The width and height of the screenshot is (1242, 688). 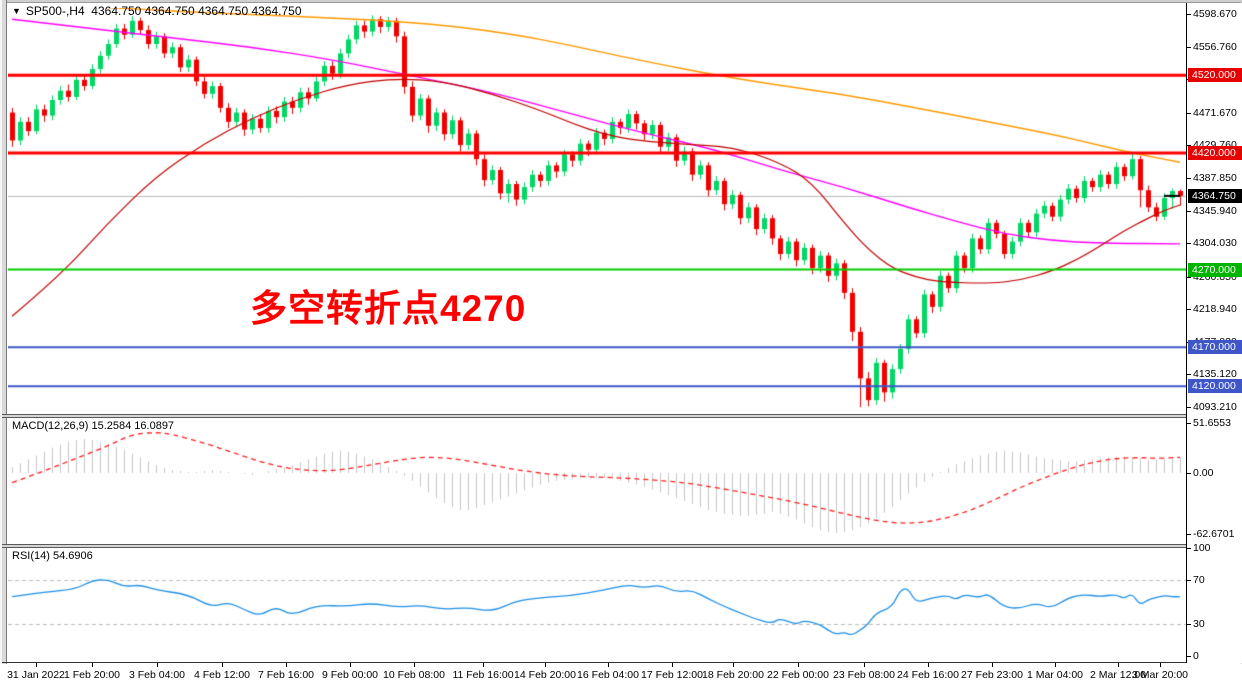 What do you see at coordinates (16, 11) in the screenshot?
I see `symbol-dropdown-icon: ▼` at bounding box center [16, 11].